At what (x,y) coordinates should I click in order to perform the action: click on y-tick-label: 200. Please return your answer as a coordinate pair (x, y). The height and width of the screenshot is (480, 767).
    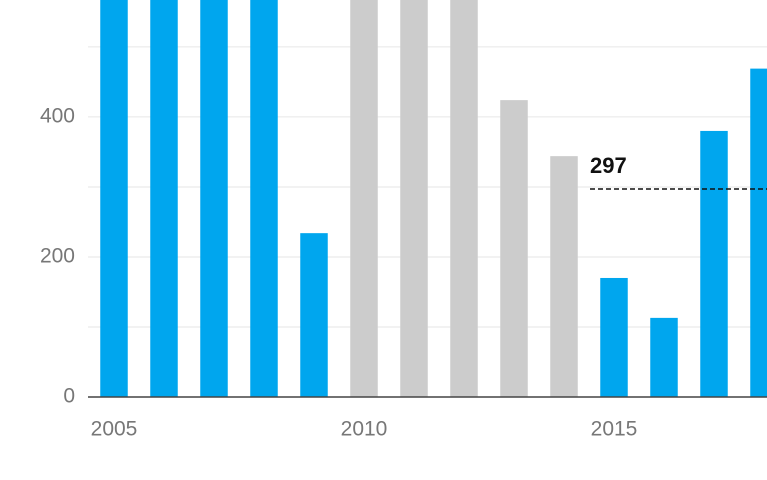
    Looking at the image, I should click on (57, 256).